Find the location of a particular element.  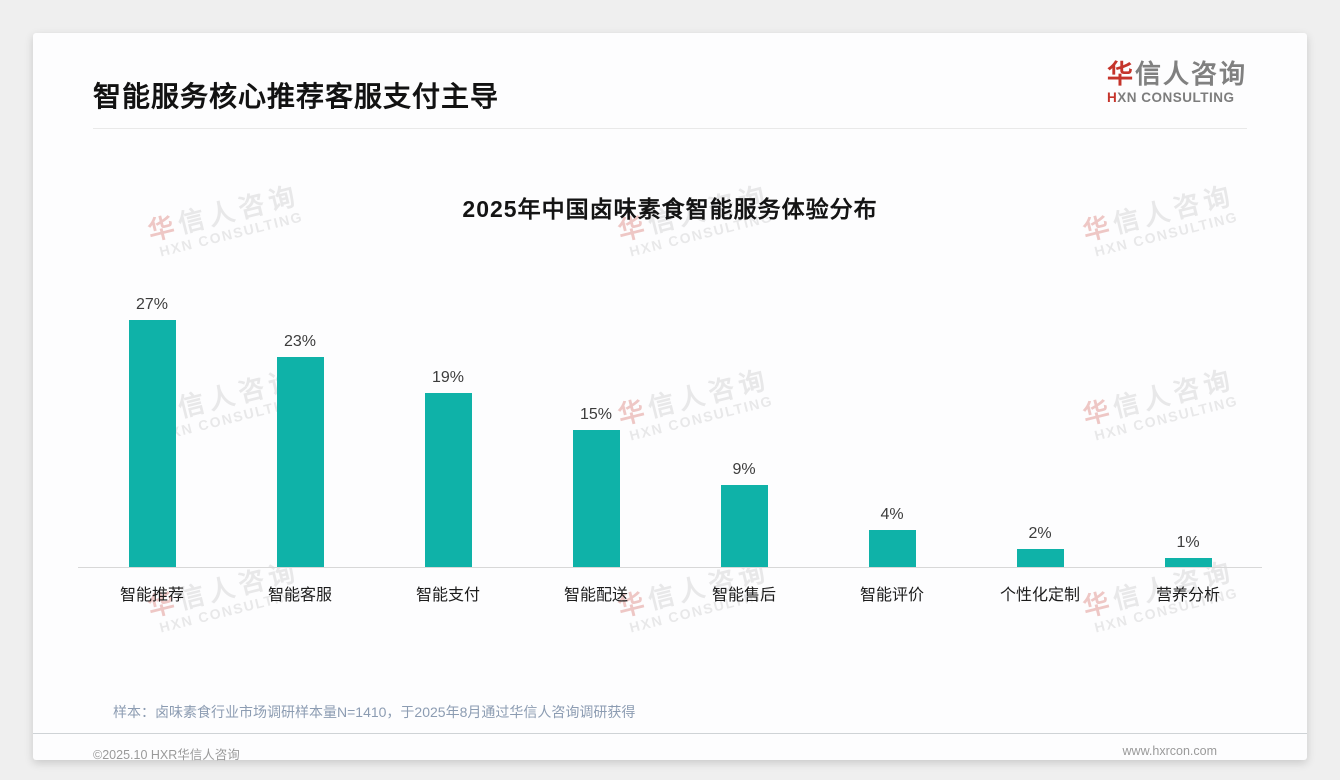

bar-group: 15% is located at coordinates (596, 486).